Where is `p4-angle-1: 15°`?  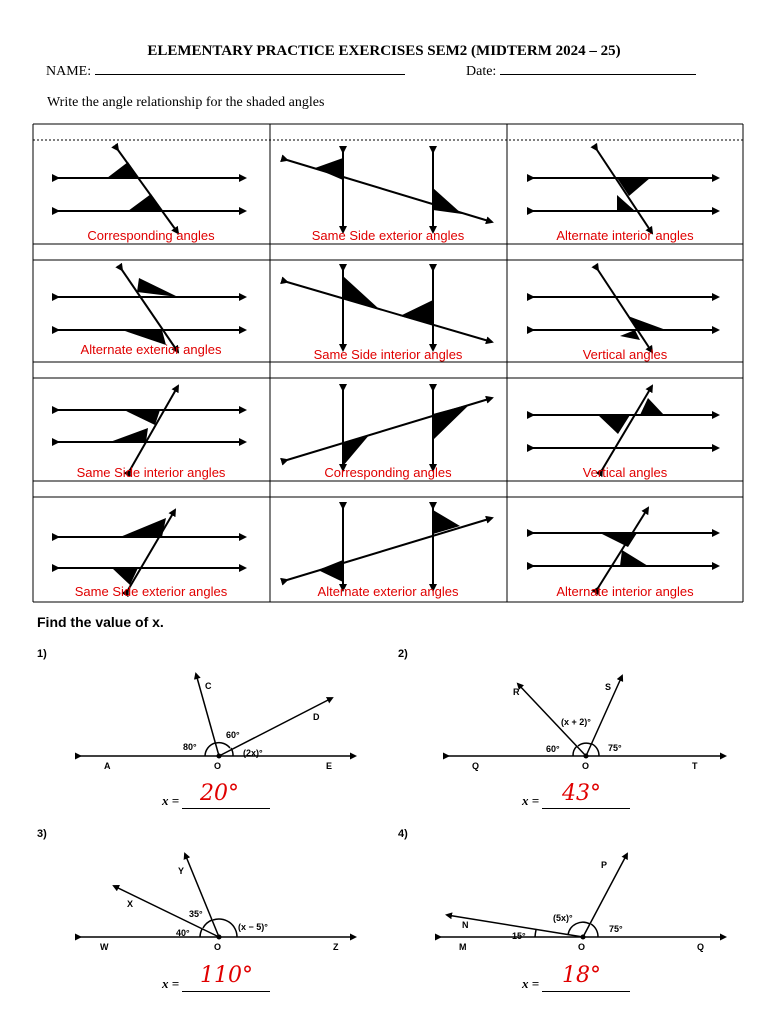 p4-angle-1: 15° is located at coordinates (519, 936).